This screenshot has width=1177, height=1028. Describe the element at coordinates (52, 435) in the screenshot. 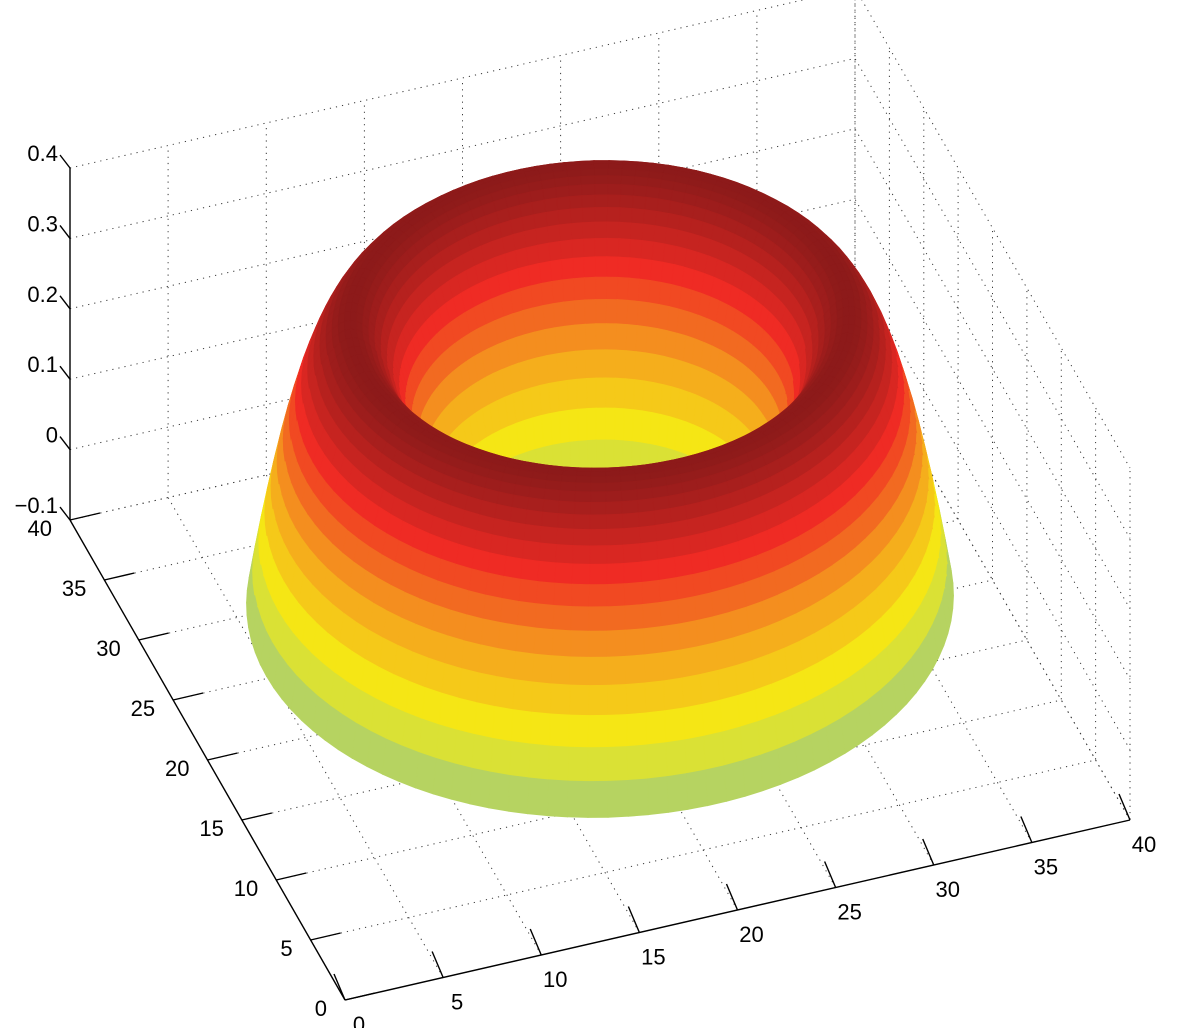

I see `z-tick-label-1: 0` at that location.